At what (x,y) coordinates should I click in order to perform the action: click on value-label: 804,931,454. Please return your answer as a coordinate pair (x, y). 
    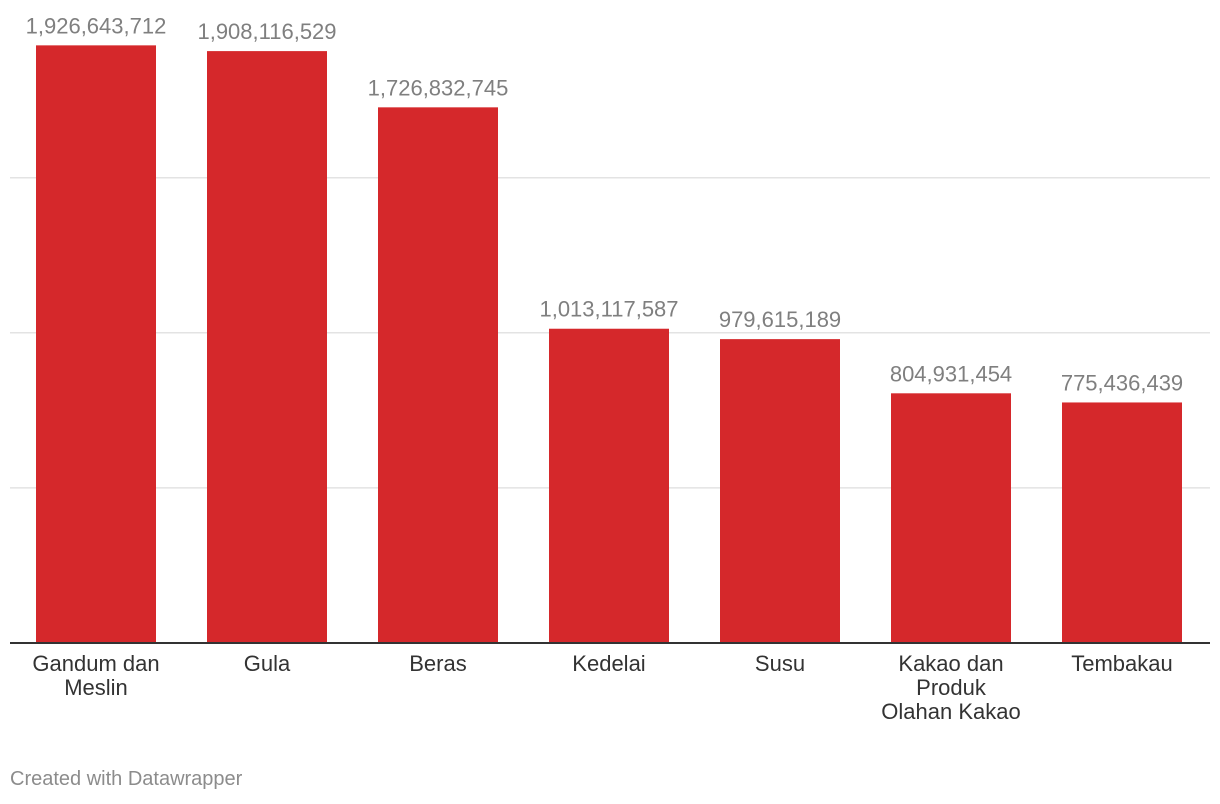
    Looking at the image, I should click on (951, 373).